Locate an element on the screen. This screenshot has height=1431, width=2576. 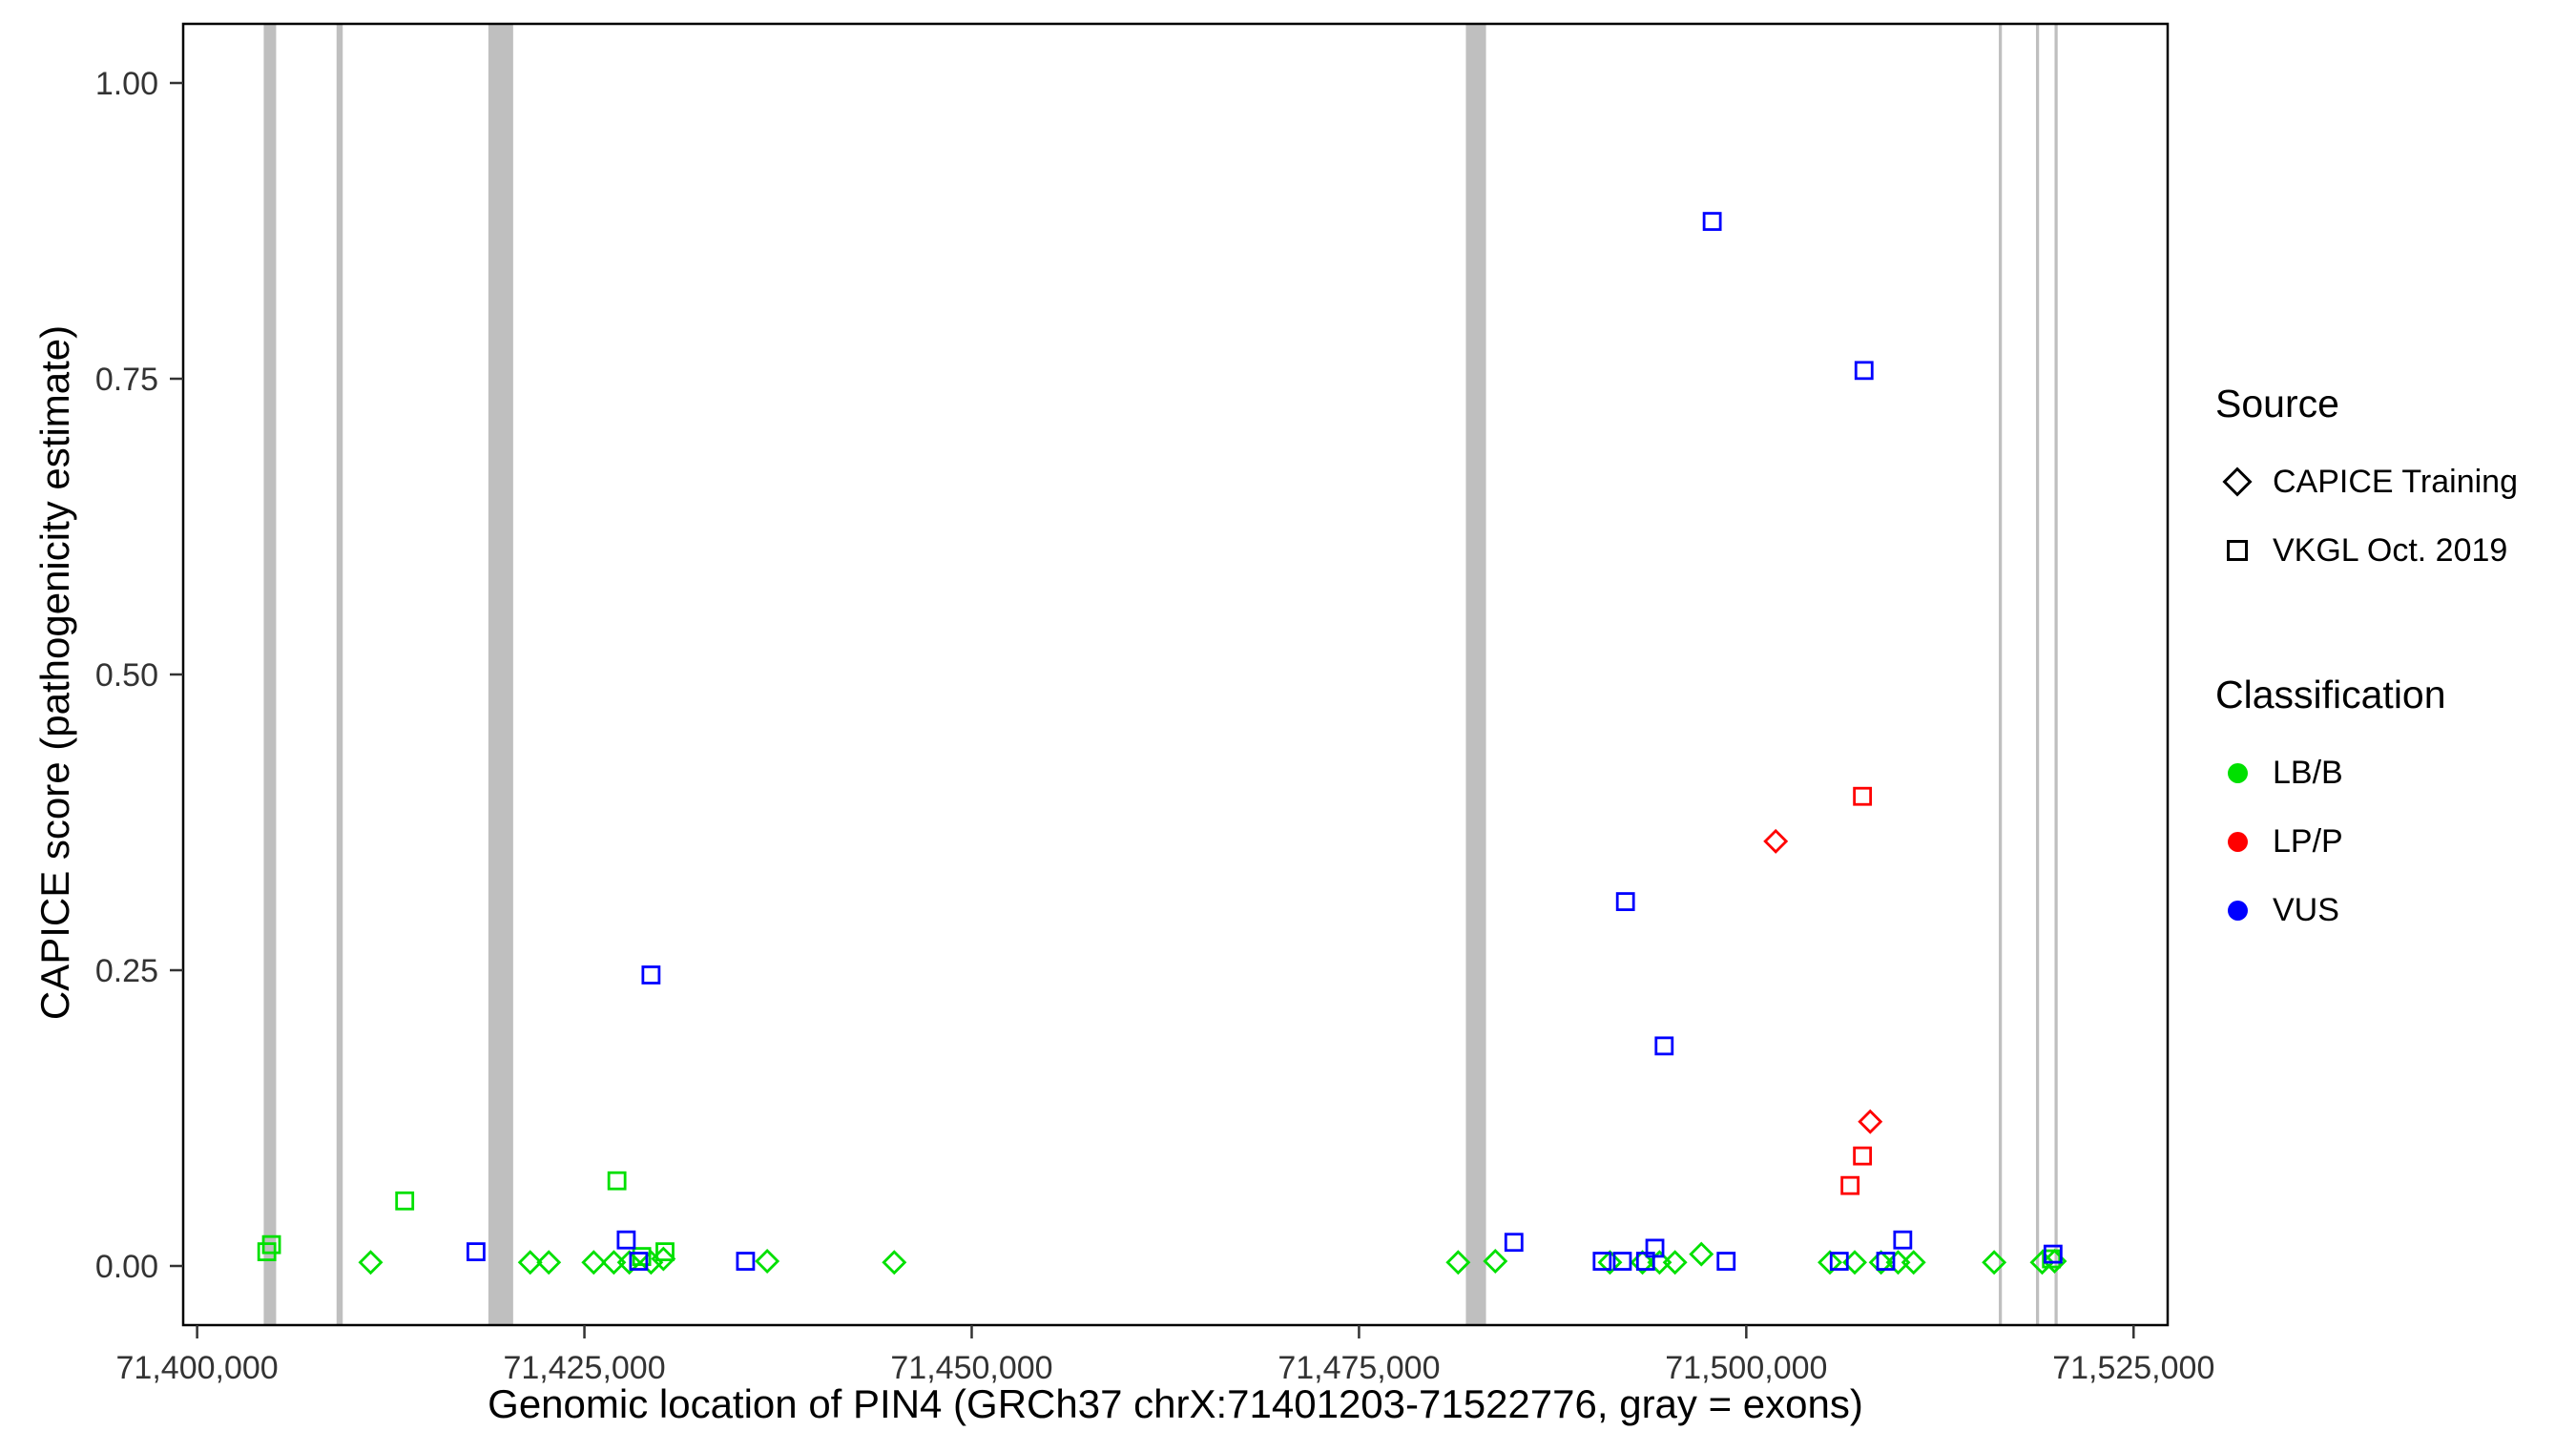
x-tick-label: 71,525,000 is located at coordinates (2133, 1368).